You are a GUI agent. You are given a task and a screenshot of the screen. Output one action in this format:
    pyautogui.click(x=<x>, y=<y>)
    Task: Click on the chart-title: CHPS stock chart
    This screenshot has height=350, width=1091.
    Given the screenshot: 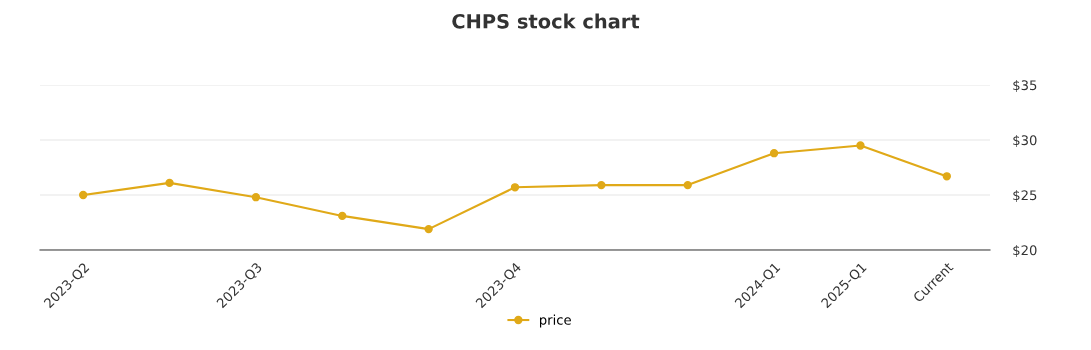 What is the action you would take?
    pyautogui.click(x=546, y=21)
    